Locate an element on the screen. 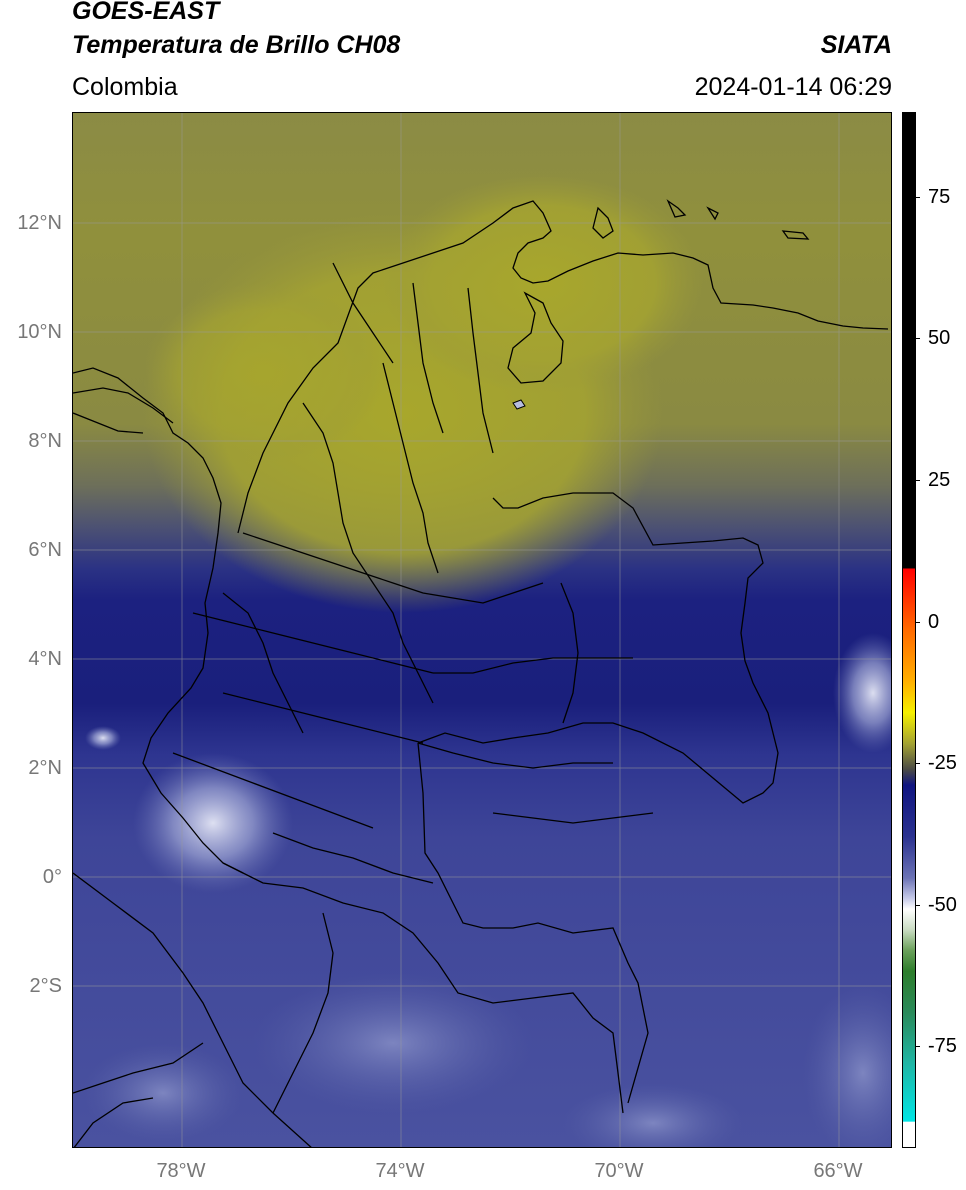 This screenshot has height=1190, width=966. colorbar-label: -50 is located at coordinates (942, 904).